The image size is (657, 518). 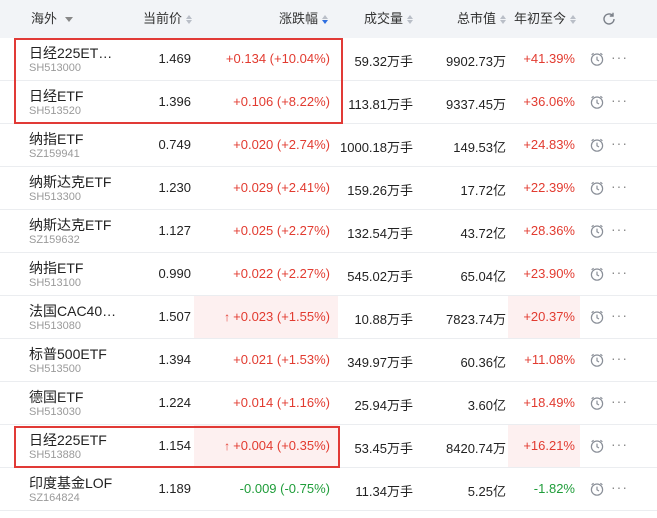 I want to click on ytd-return: +11.08%, so click(x=549, y=359).